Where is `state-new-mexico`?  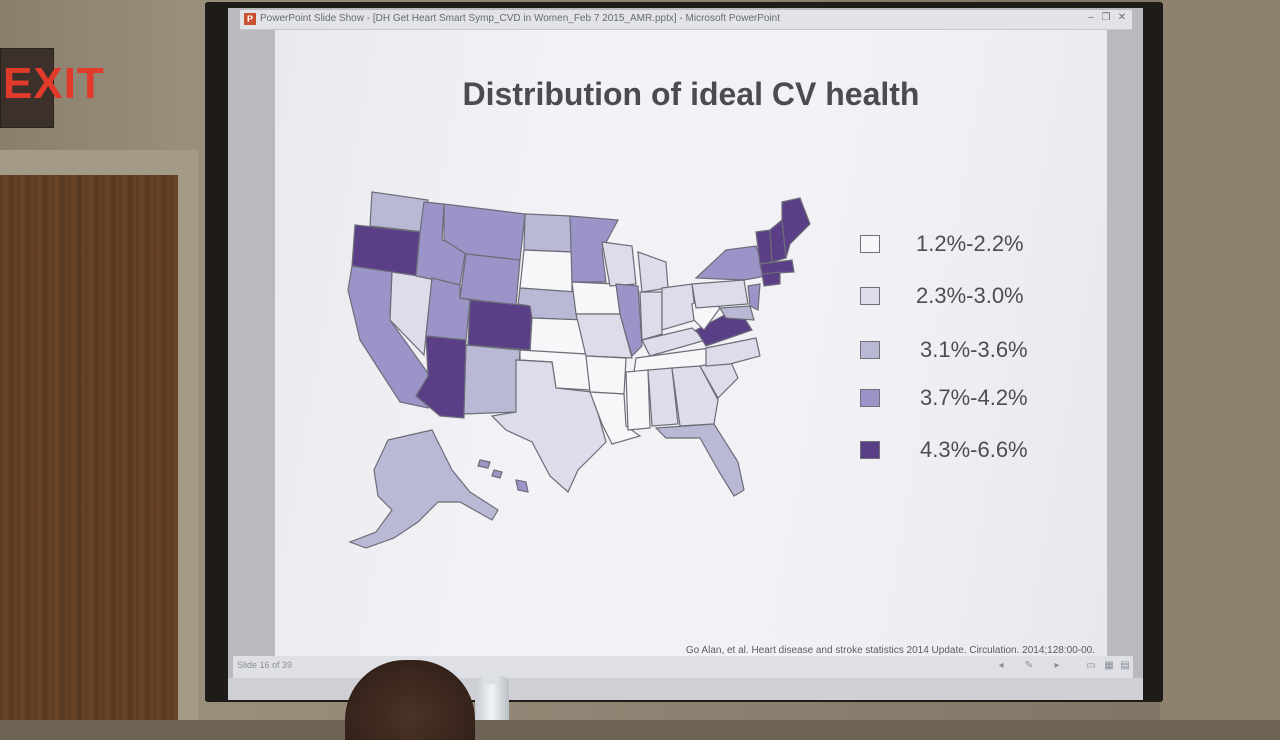 state-new-mexico is located at coordinates (492, 379).